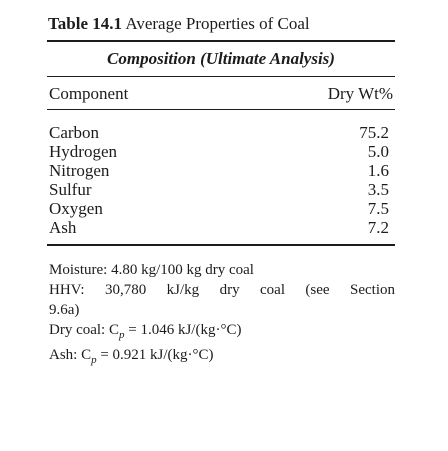 This screenshot has width=448, height=451. I want to click on table-row: Nitrogen 1.6, so click(221, 170).